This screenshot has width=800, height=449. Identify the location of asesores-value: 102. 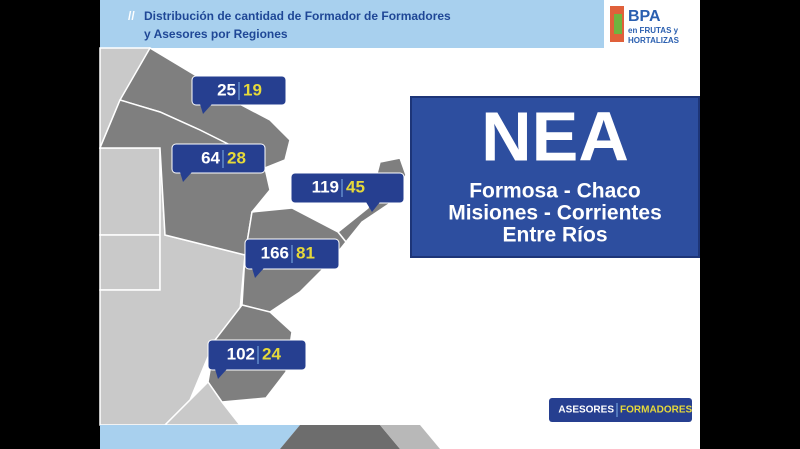
(241, 353).